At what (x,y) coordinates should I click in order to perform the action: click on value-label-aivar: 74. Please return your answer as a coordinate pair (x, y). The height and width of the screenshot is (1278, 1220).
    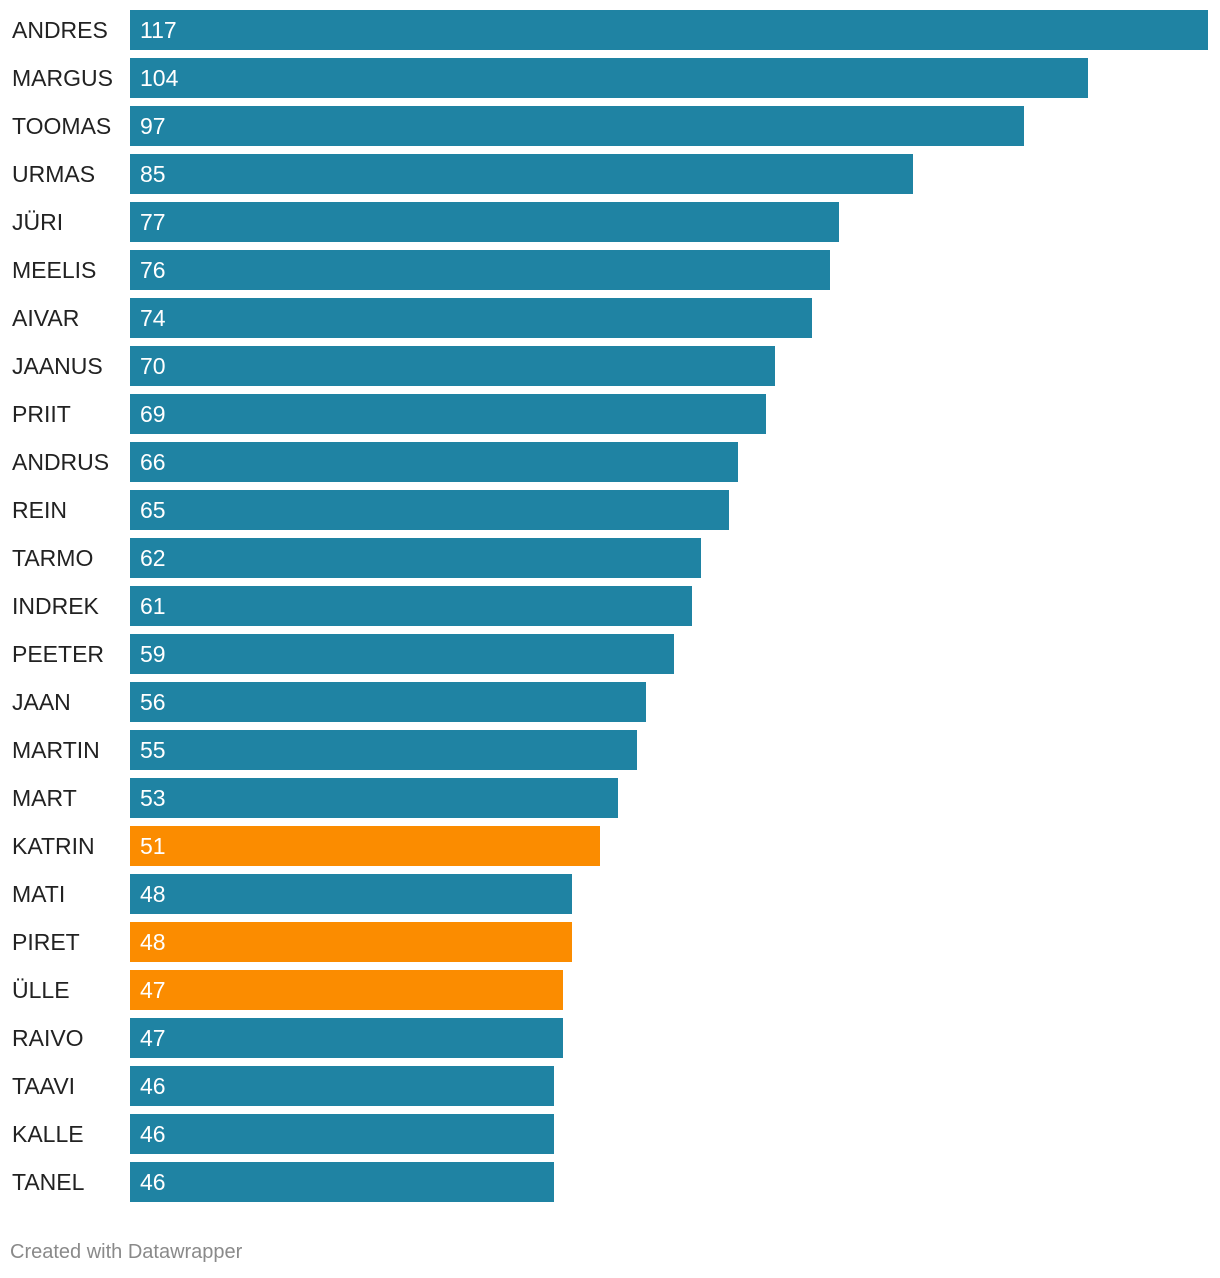
    Looking at the image, I should click on (153, 318).